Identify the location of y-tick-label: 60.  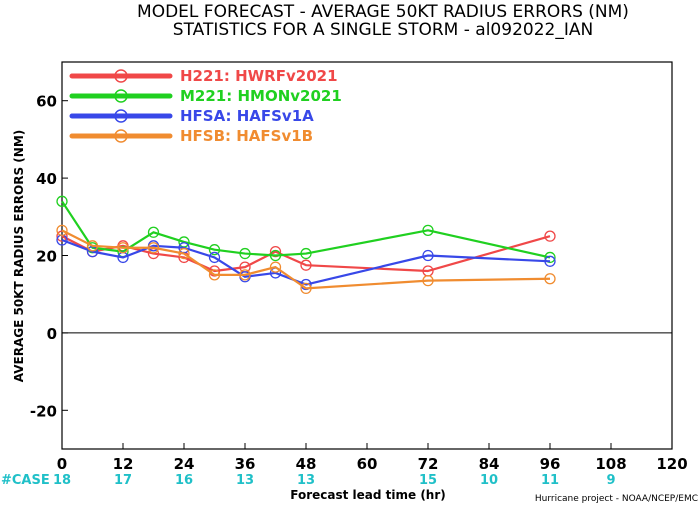
(46, 102).